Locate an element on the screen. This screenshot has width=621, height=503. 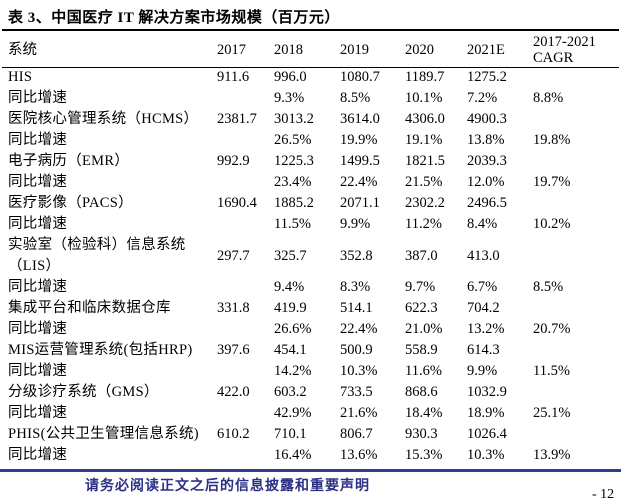
table-row: 集成平台和临床数据仓库 331.8 419.9 514.1 622.3 704.2 is located at coordinates (310, 308).